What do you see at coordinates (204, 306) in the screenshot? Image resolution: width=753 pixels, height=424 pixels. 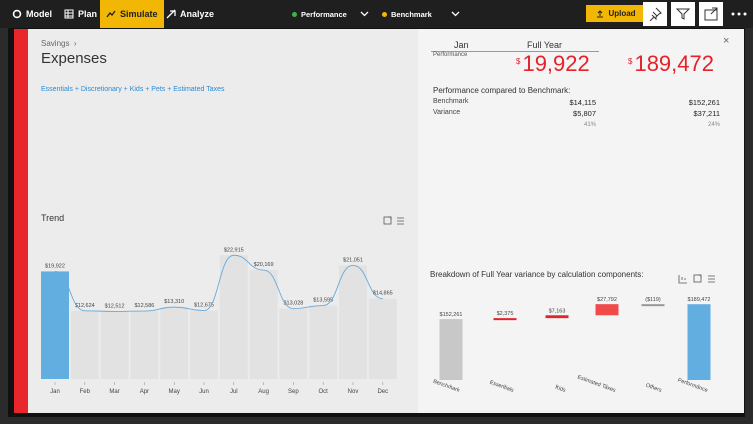 I see `trend-data-label: $12,675` at bounding box center [204, 306].